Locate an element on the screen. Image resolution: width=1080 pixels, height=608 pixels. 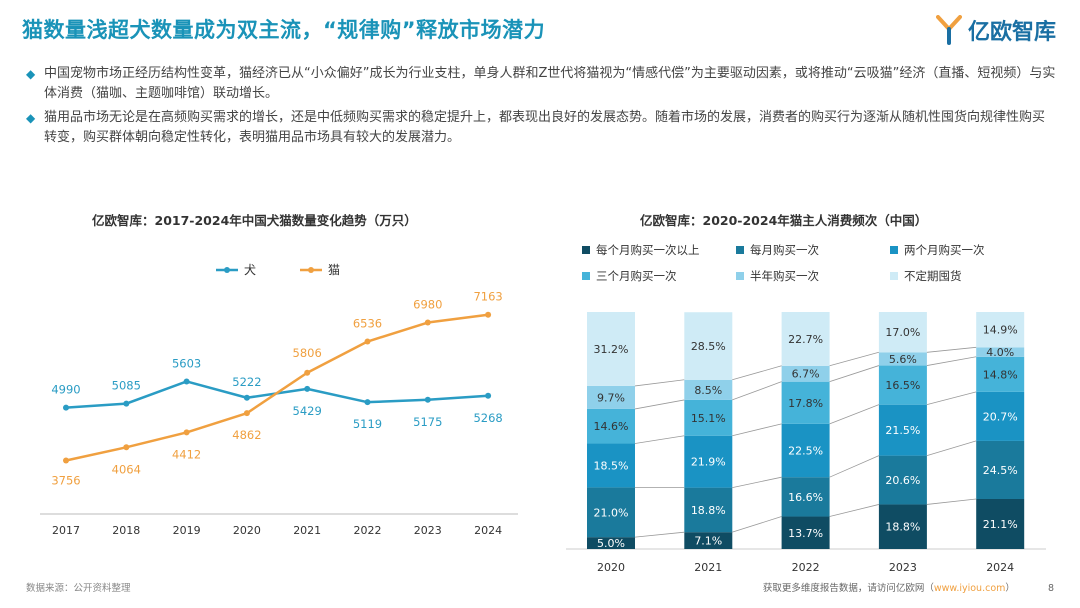
segment-label: 18.8% is located at coordinates (902, 527).